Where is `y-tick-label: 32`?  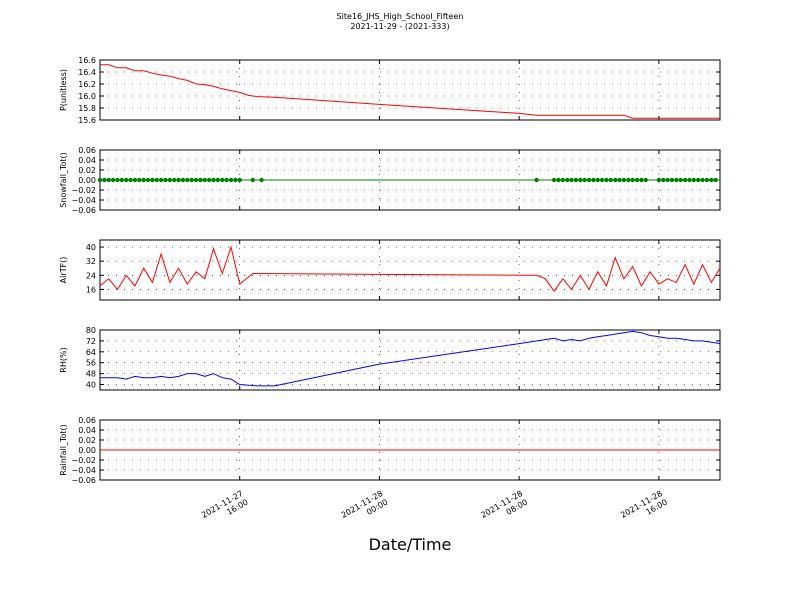
y-tick-label: 32 is located at coordinates (91, 261).